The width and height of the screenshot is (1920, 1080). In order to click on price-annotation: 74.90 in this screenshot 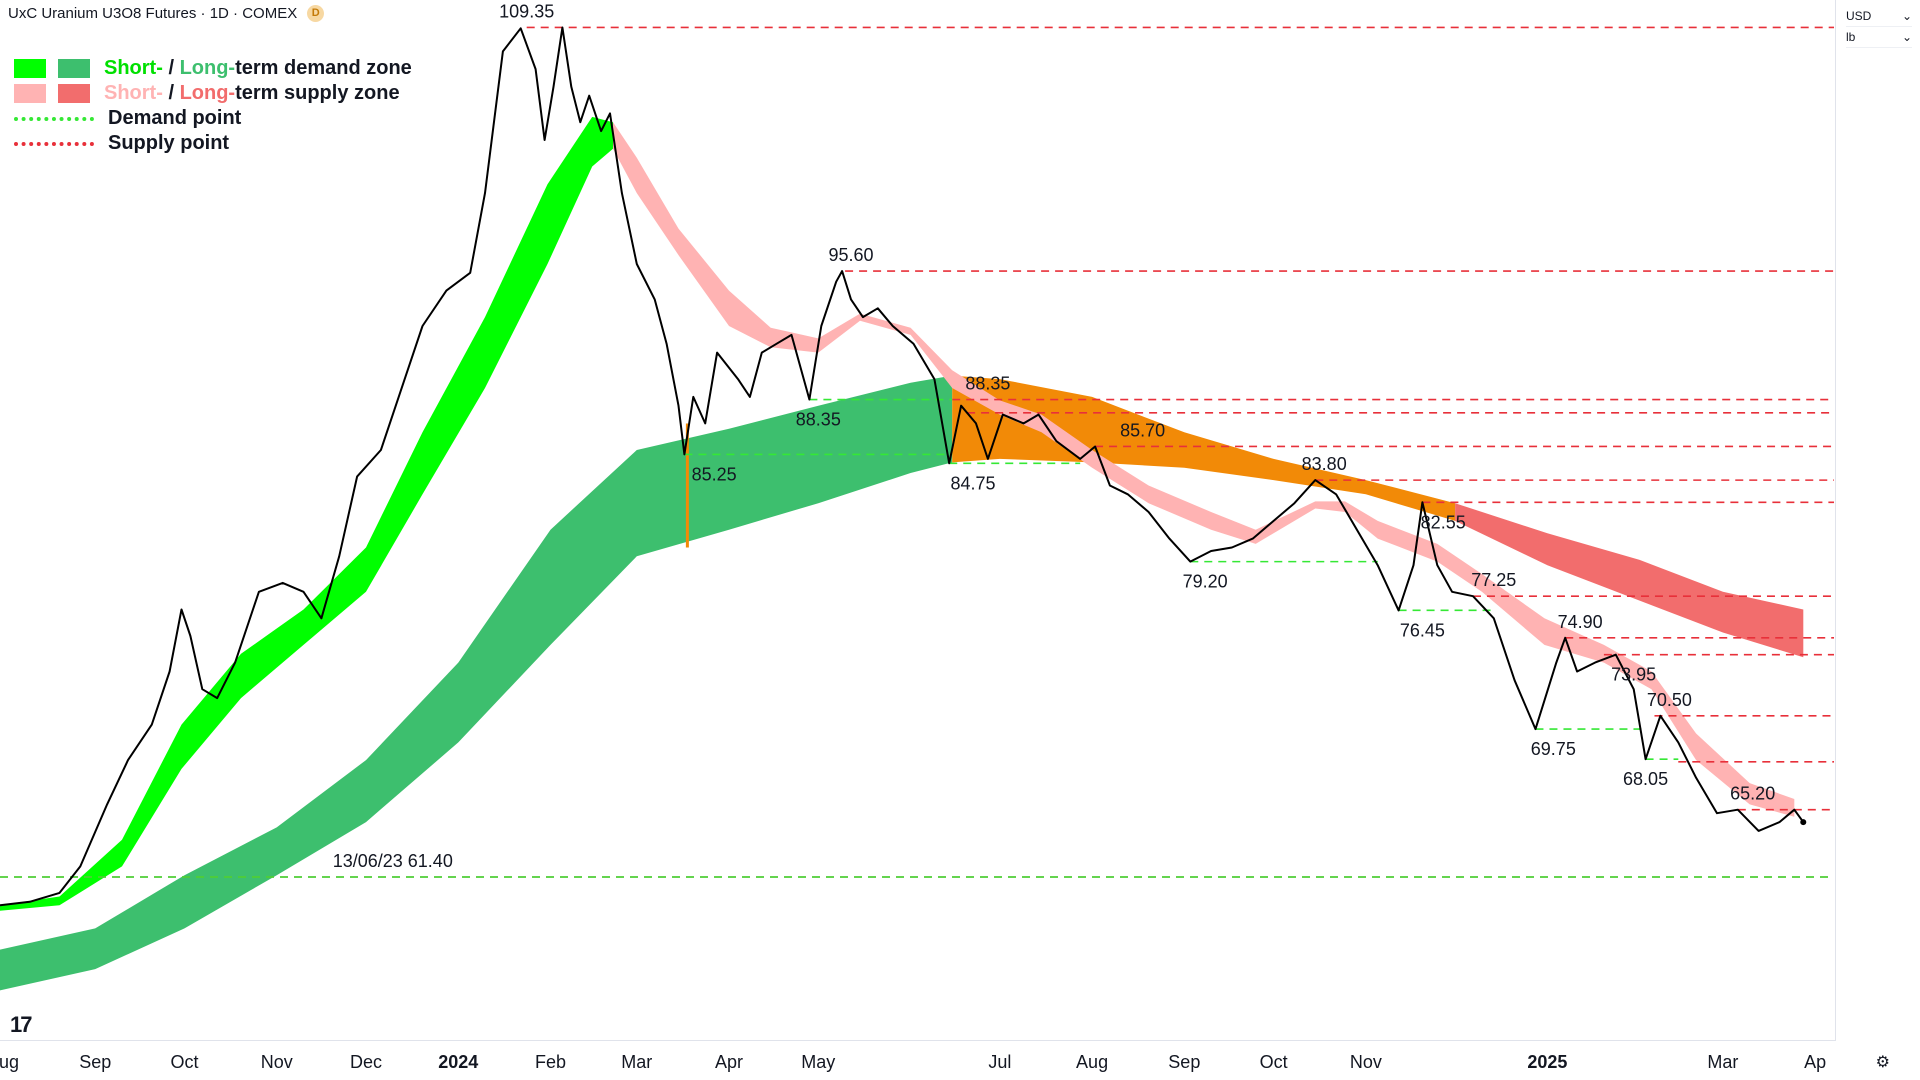, I will do `click(1580, 622)`.